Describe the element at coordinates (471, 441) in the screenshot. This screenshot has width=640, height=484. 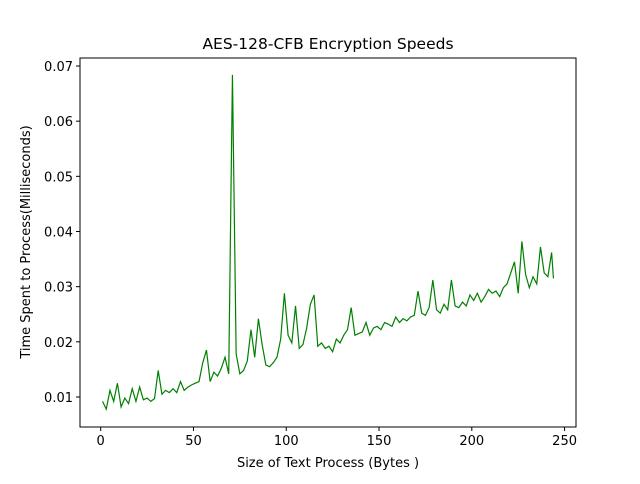
I see `x-tick-label: 200` at that location.